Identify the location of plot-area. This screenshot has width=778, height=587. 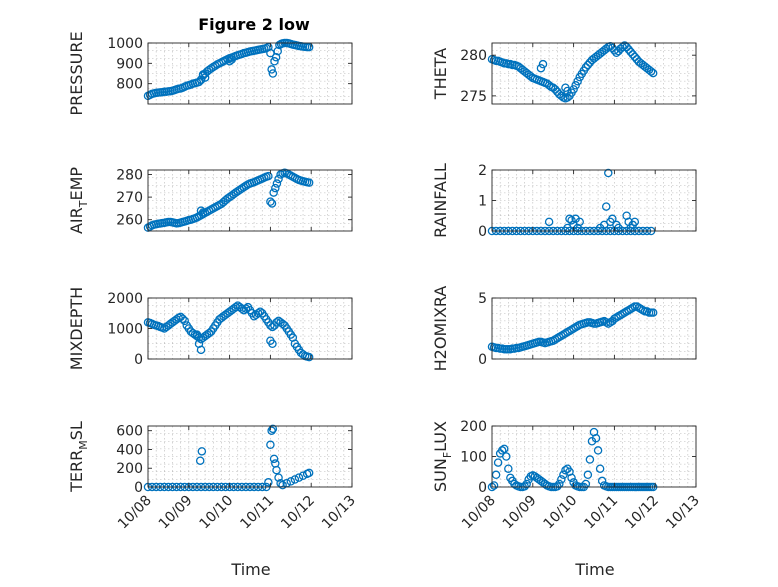
(250, 456).